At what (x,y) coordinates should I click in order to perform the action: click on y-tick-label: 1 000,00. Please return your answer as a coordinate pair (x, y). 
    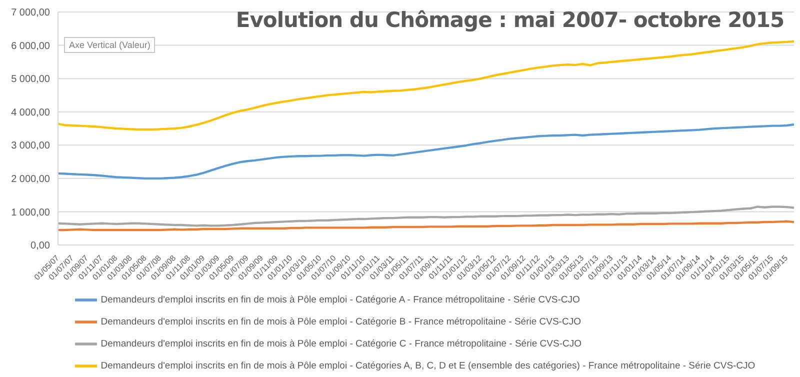
    Looking at the image, I should click on (30, 212).